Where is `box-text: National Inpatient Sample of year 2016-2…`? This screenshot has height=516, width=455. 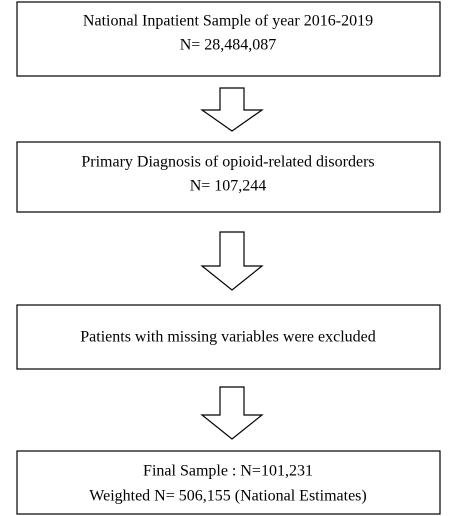 box-text: National Inpatient Sample of year 2016-2… is located at coordinates (228, 21).